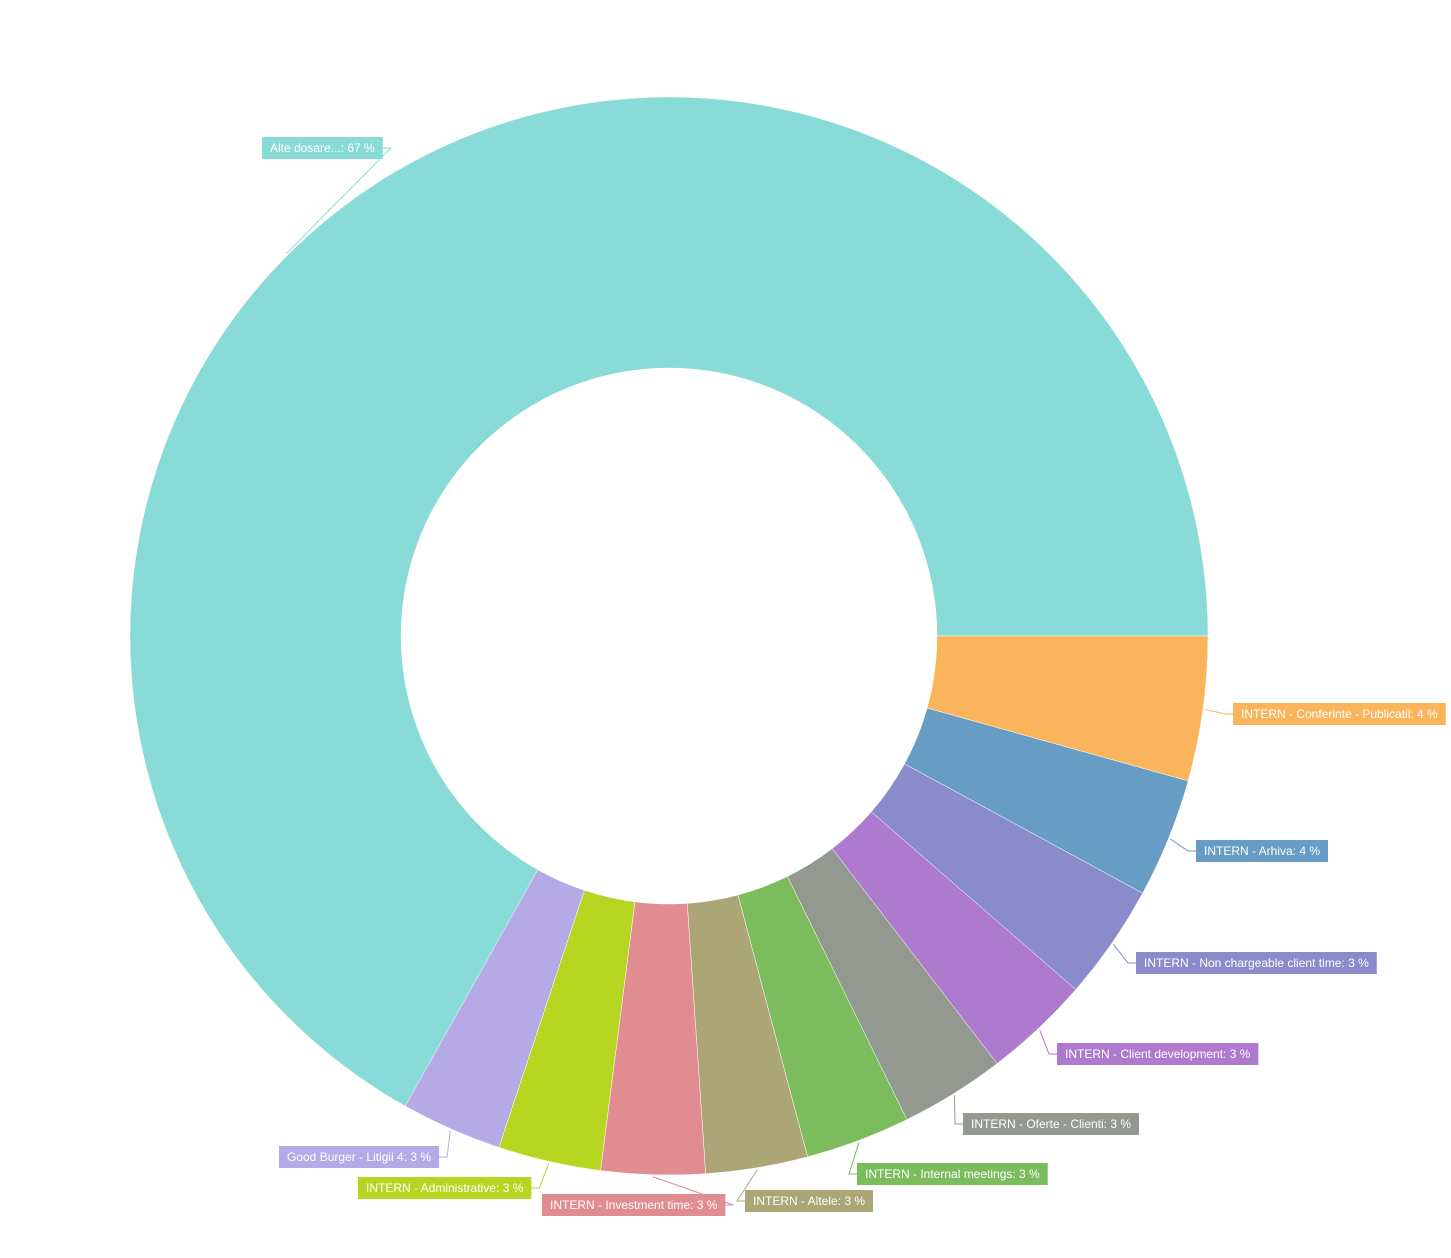 The width and height of the screenshot is (1451, 1258). What do you see at coordinates (747, 1185) in the screenshot?
I see `leader-line-intern-altele` at bounding box center [747, 1185].